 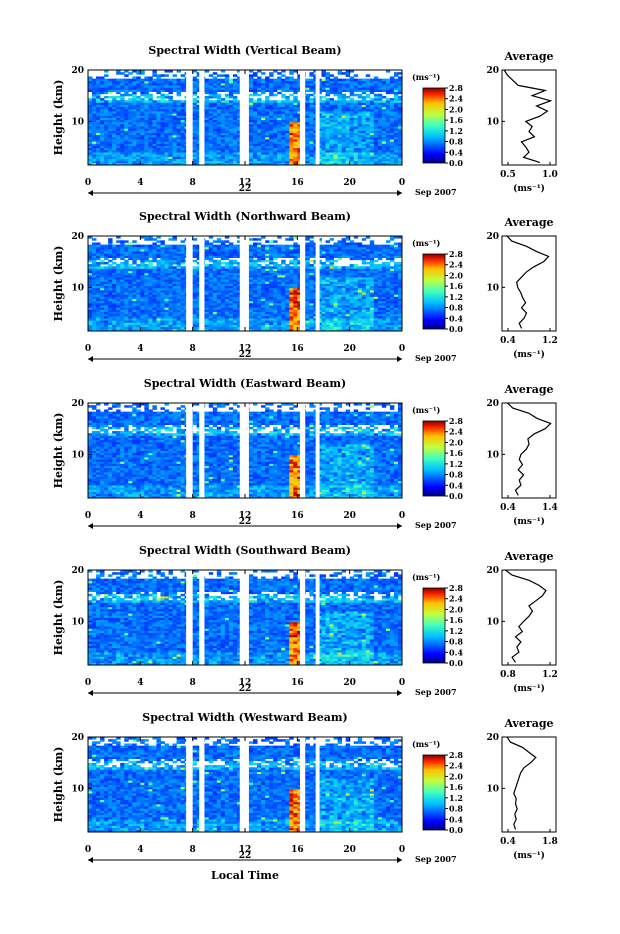 I want to click on date-label: Sep 2007, so click(x=436, y=192).